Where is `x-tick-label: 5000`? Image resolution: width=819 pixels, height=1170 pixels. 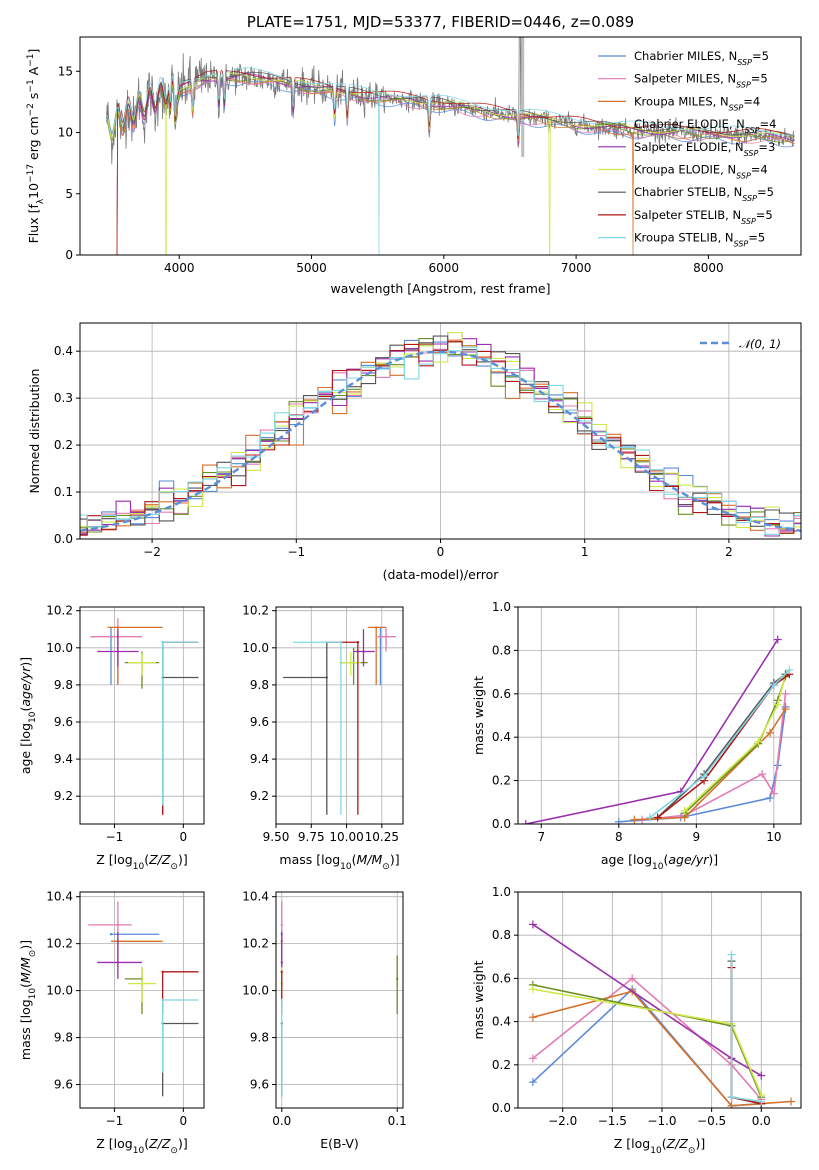
x-tick-label: 5000 is located at coordinates (311, 268).